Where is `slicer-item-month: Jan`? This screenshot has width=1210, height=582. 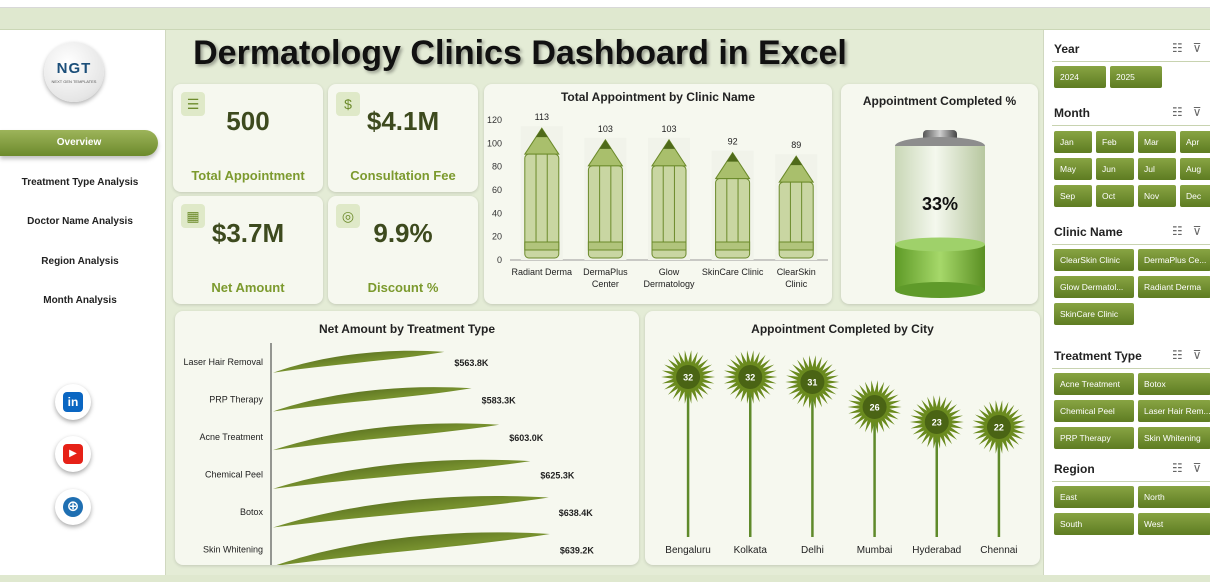
slicer-item-month: Jan is located at coordinates (1073, 142).